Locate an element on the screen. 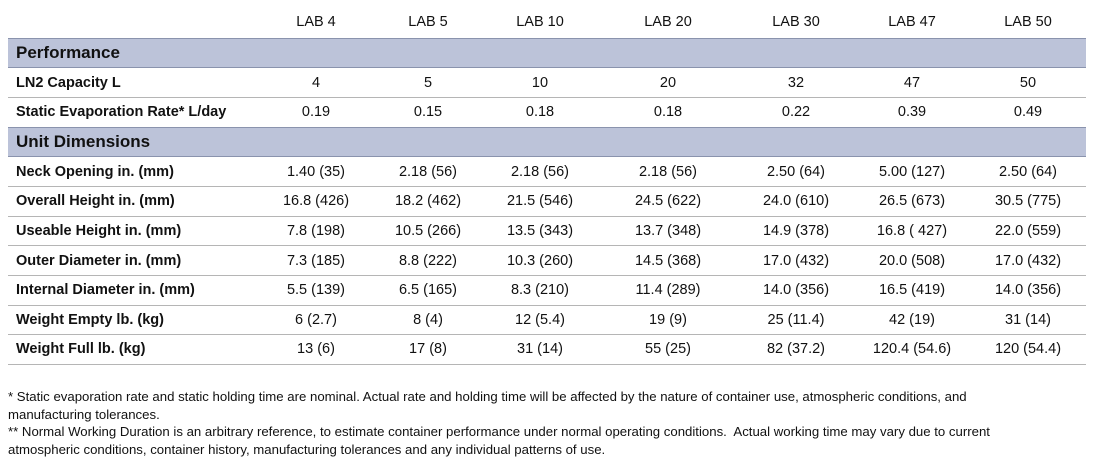 Image resolution: width=1096 pixels, height=468 pixels. section-title: Unit Dimensions is located at coordinates (83, 142).